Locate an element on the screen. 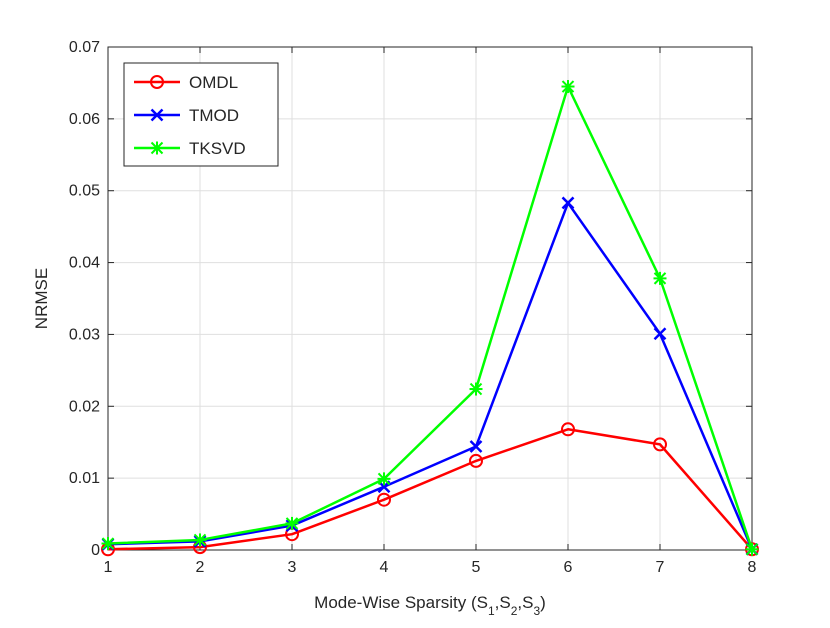 This screenshot has height=628, width=830. y-tick-label: 0.02 is located at coordinates (84, 406).